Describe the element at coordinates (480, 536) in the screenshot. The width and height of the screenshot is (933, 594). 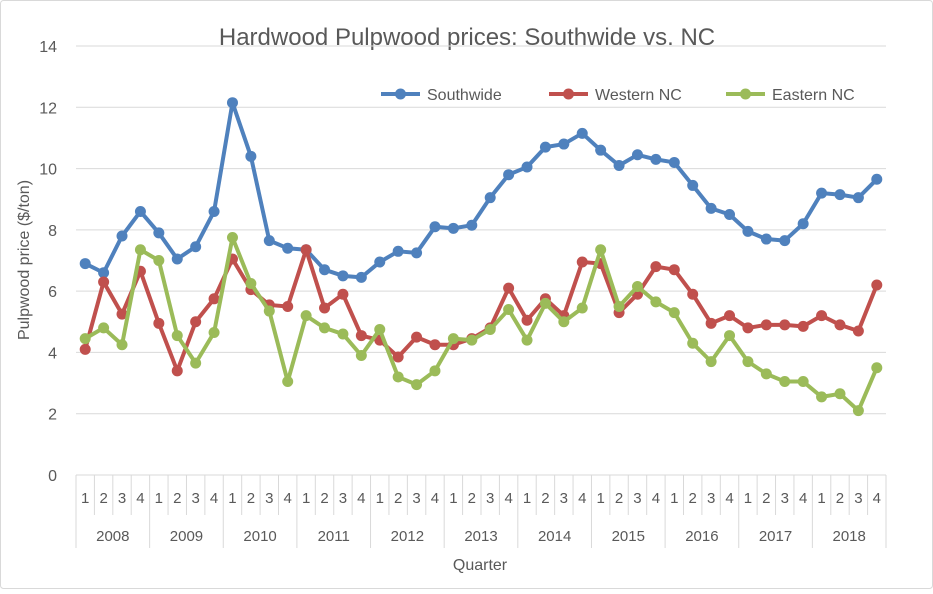
I see `year-label: 2013` at that location.